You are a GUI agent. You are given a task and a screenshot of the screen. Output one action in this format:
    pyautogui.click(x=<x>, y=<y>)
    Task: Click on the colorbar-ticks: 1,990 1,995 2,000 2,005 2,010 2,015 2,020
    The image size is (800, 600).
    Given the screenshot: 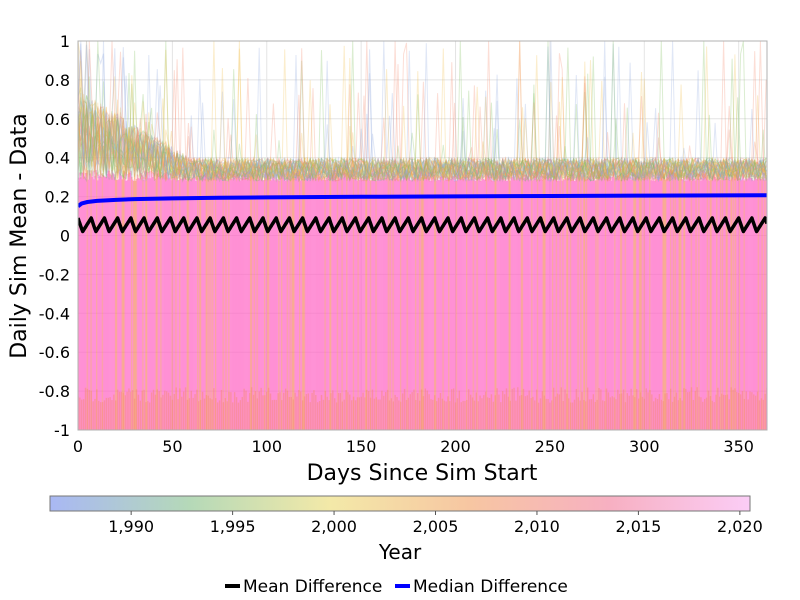 What is the action you would take?
    pyautogui.click(x=435, y=523)
    